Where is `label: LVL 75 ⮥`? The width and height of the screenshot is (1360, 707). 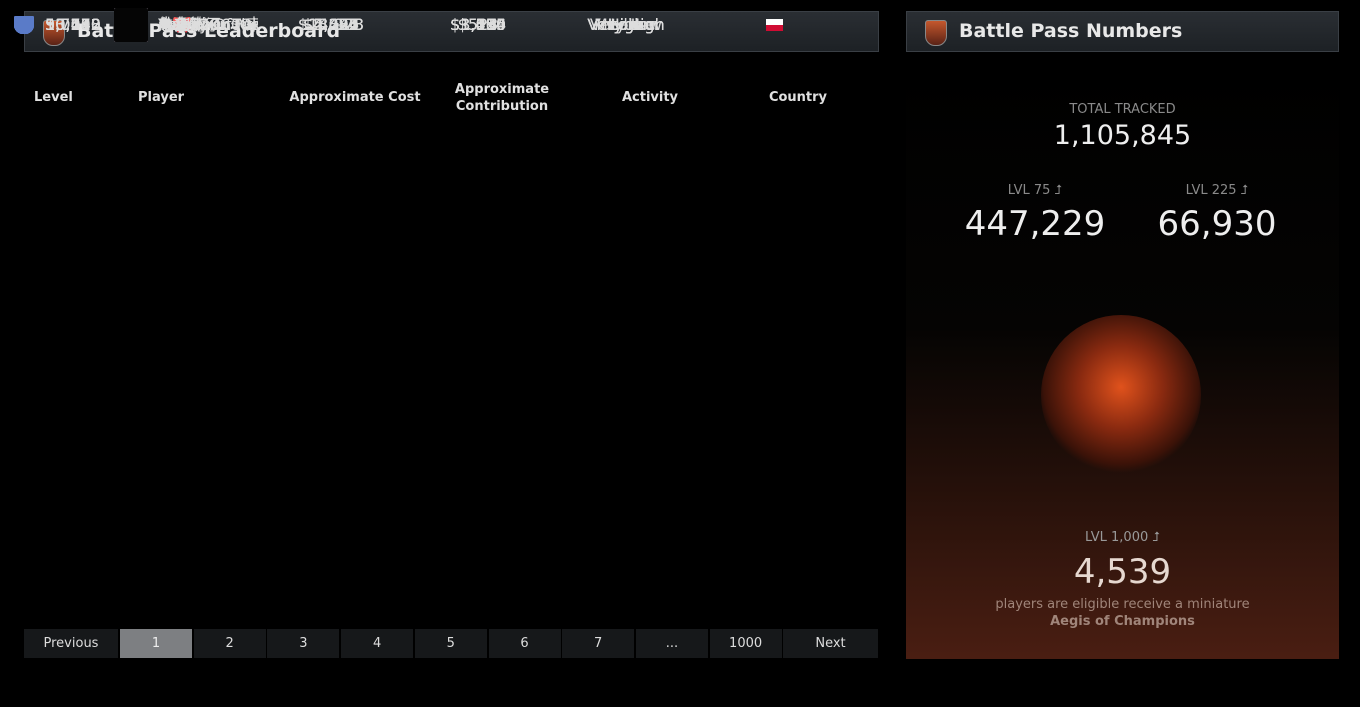
label: LVL 75 ⮥ is located at coordinates (1035, 190).